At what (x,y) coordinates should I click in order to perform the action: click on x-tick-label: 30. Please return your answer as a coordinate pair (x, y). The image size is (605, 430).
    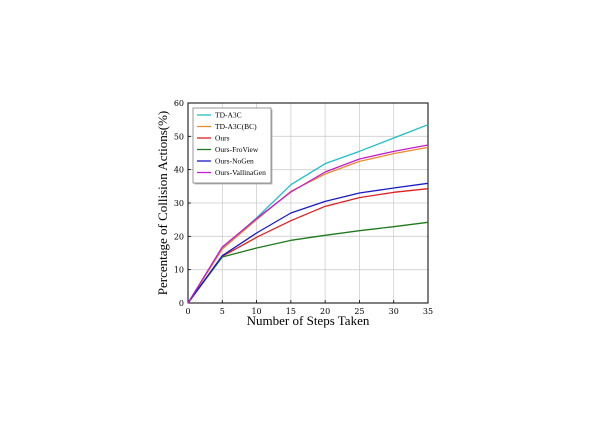
    Looking at the image, I should click on (394, 311).